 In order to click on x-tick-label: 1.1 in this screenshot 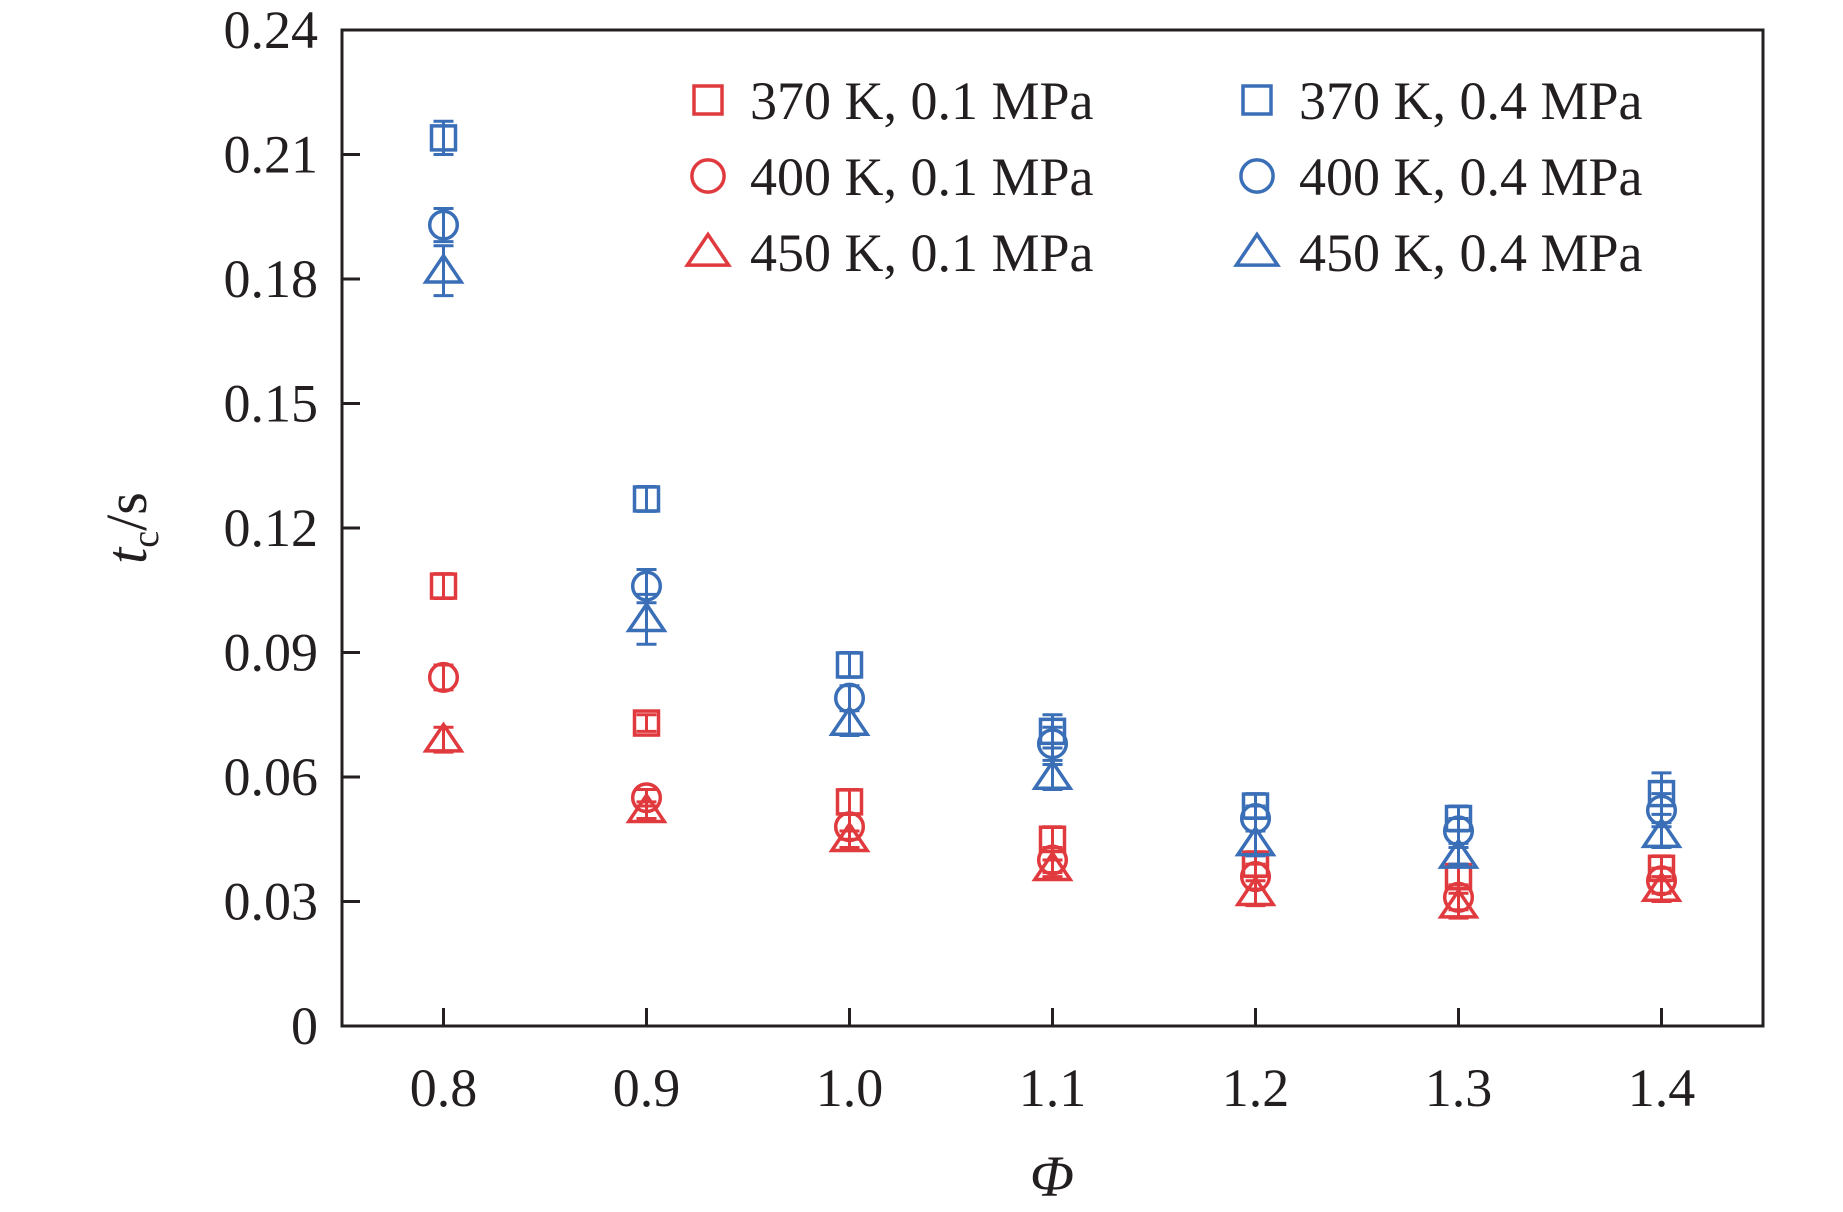, I will do `click(1053, 1088)`.